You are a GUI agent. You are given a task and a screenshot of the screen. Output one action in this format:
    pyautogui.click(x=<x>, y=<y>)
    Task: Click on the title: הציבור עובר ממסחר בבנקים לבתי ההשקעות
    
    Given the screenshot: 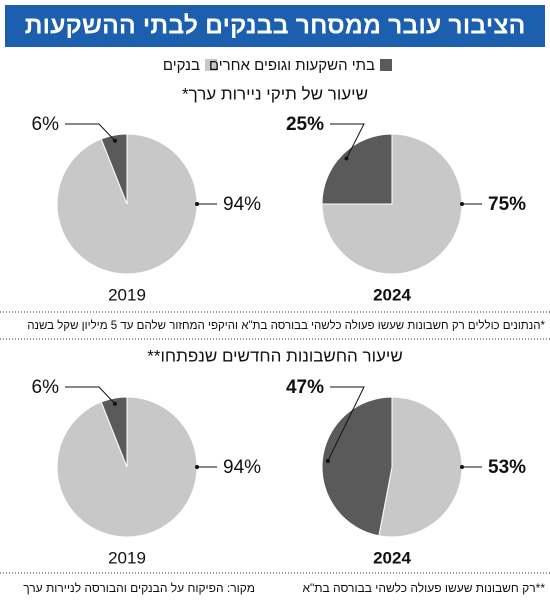 What is the action you would take?
    pyautogui.click(x=275, y=26)
    